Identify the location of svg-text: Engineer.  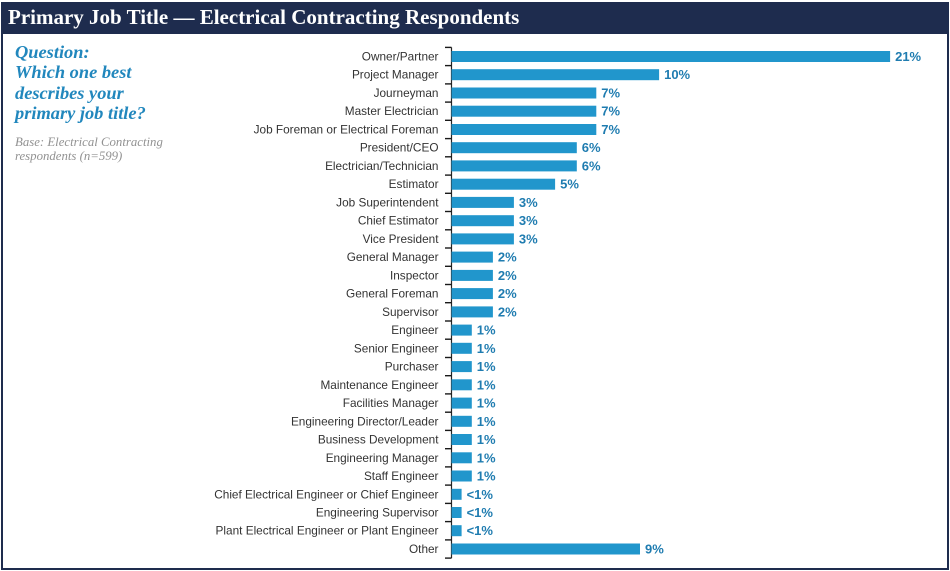
(414, 330).